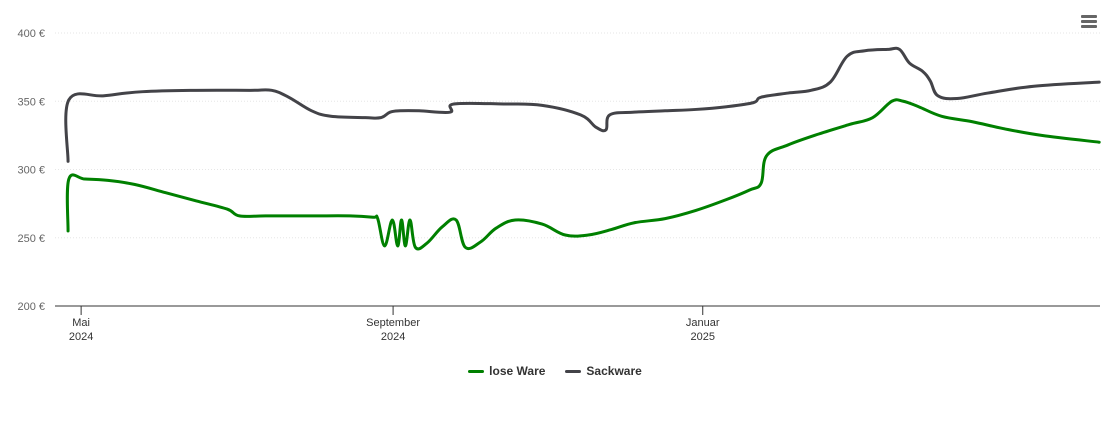  Describe the element at coordinates (476, 371) in the screenshot. I see `legend-swatch-lose-ware` at that location.